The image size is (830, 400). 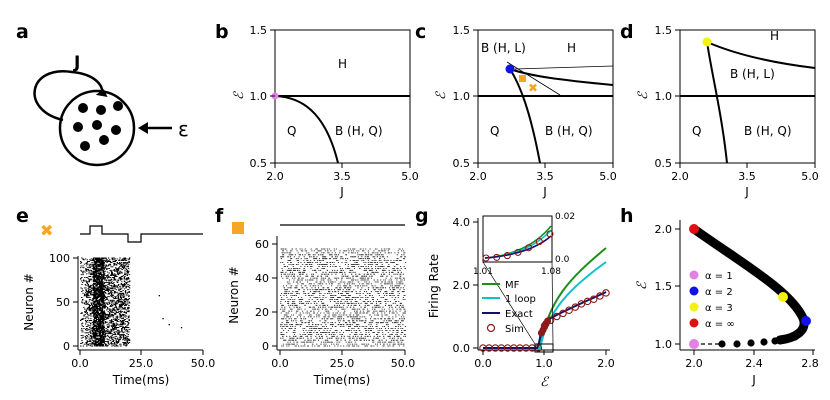 I want to click on x-tick-label: 2.8, so click(x=810, y=363).